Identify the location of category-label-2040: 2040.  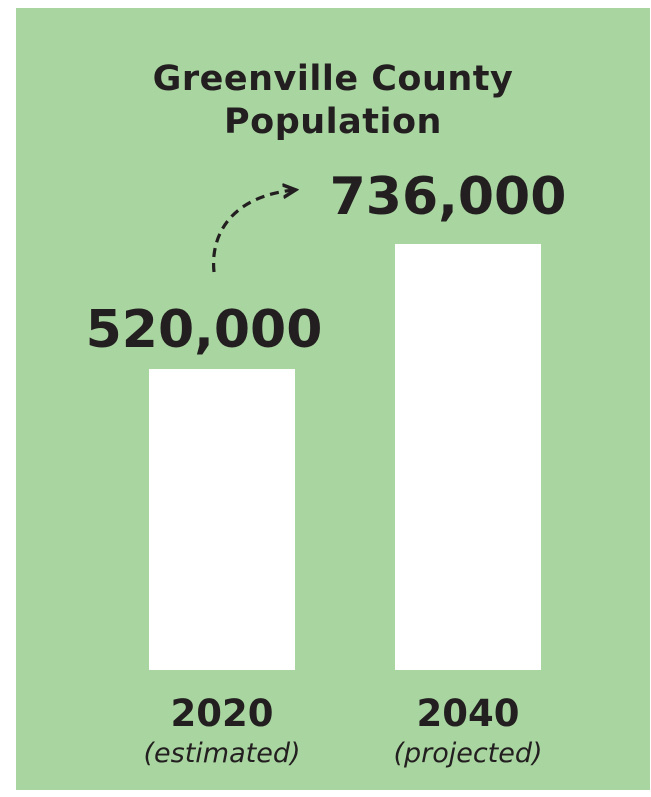
(468, 713).